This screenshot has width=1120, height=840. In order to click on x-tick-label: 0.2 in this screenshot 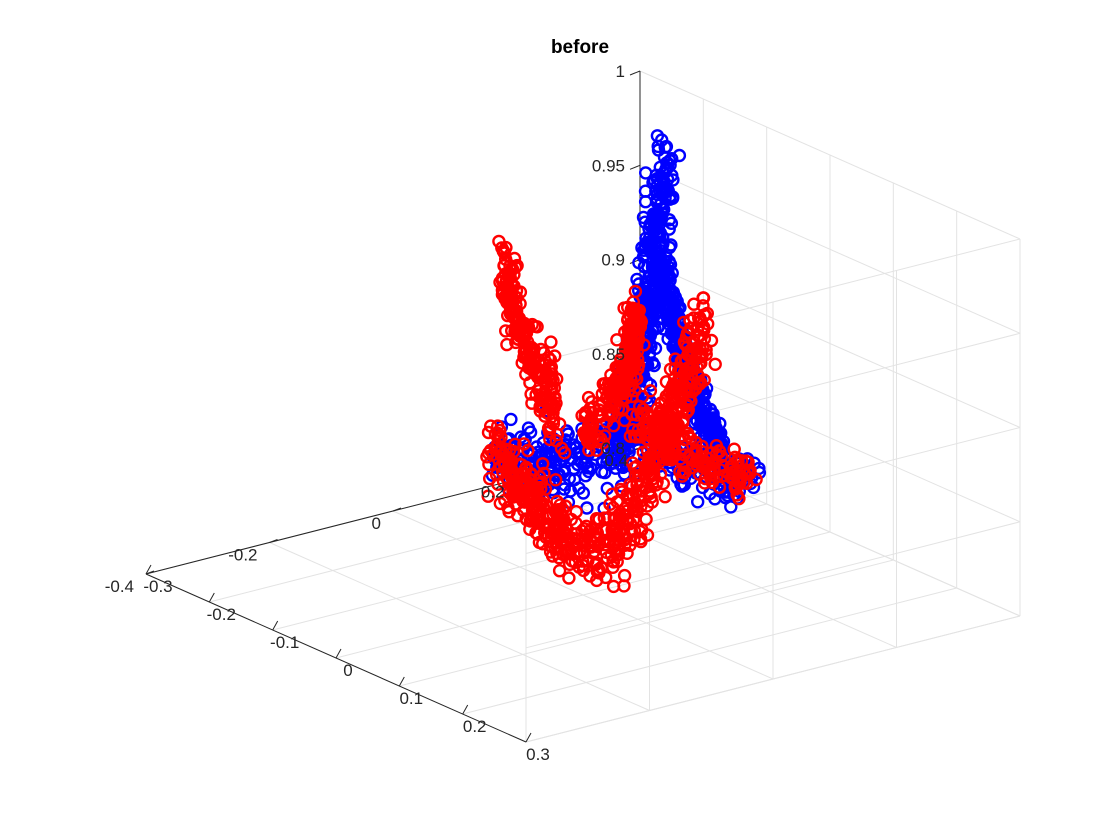, I will do `click(475, 726)`.